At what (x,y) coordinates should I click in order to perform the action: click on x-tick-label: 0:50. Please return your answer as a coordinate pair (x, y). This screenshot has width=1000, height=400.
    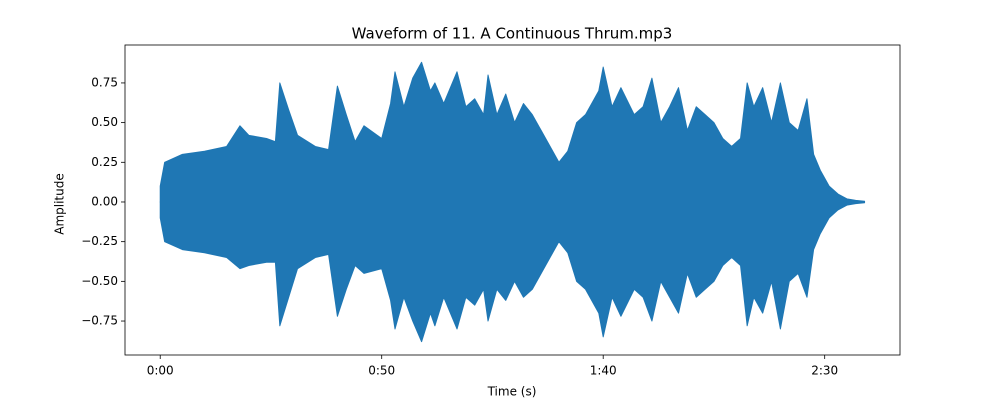
    Looking at the image, I should click on (381, 371).